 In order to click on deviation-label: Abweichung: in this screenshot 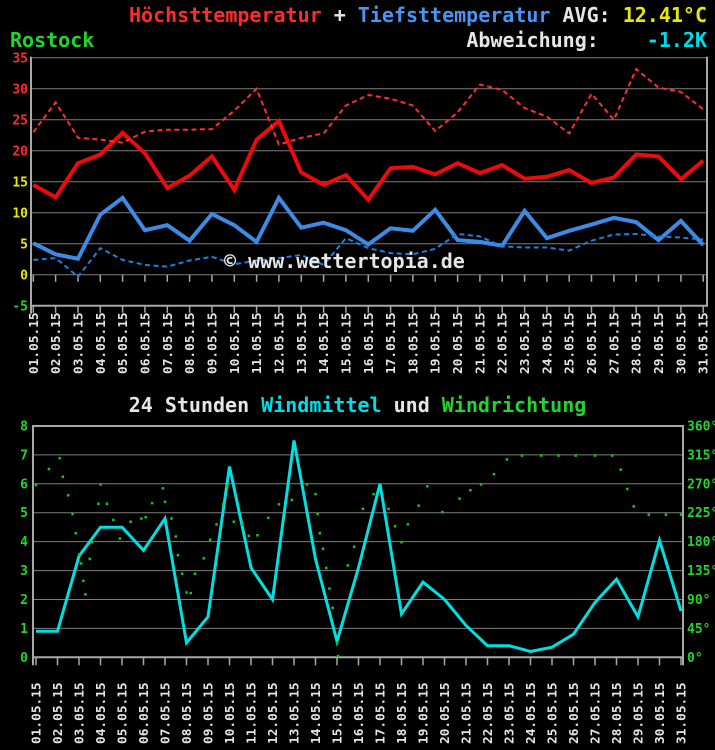, I will do `click(532, 40)`.